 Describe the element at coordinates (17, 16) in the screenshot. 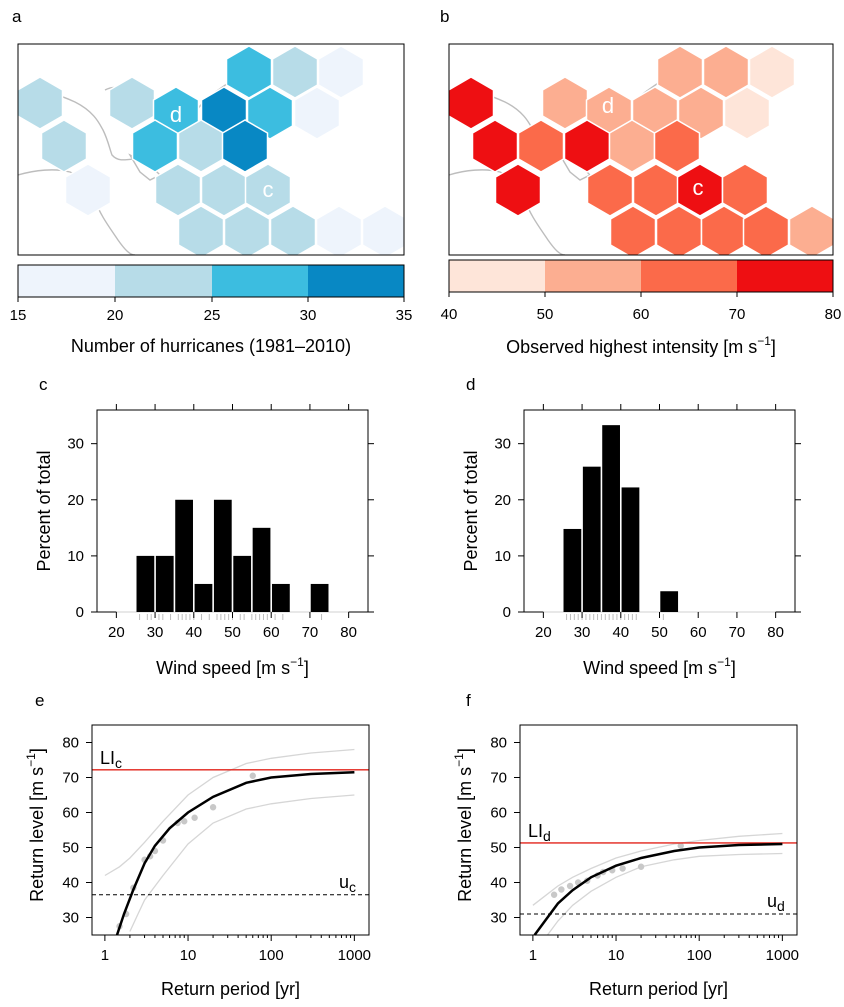

I see `panel-letter-a: a` at that location.